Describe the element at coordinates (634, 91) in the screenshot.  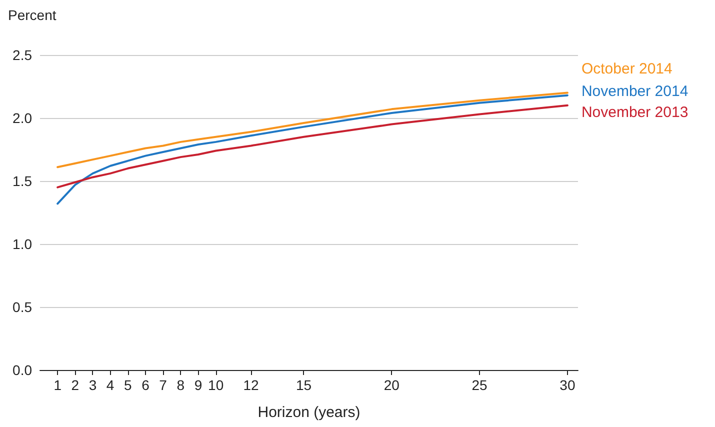
I see `series-label: November 2014` at that location.